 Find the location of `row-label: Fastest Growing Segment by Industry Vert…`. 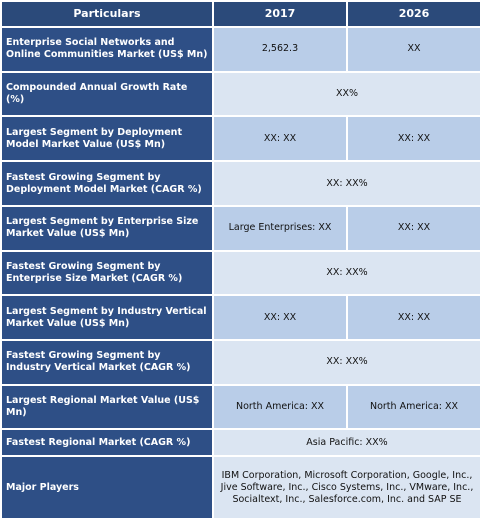

row-label: Fastest Growing Segment by Industry Vert… is located at coordinates (107, 362).